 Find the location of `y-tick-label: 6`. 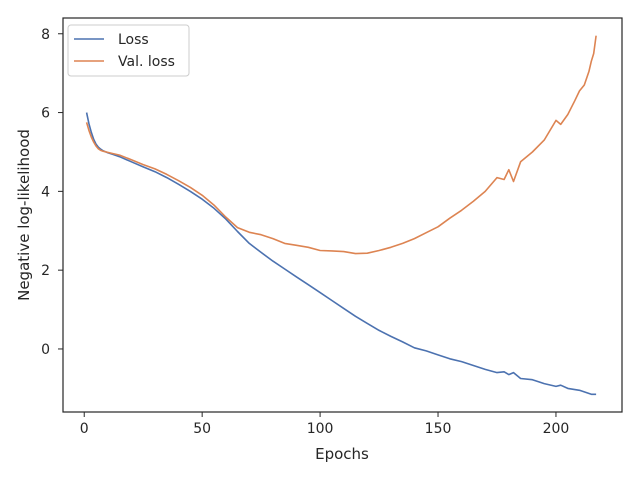

y-tick-label: 6 is located at coordinates (45, 114).